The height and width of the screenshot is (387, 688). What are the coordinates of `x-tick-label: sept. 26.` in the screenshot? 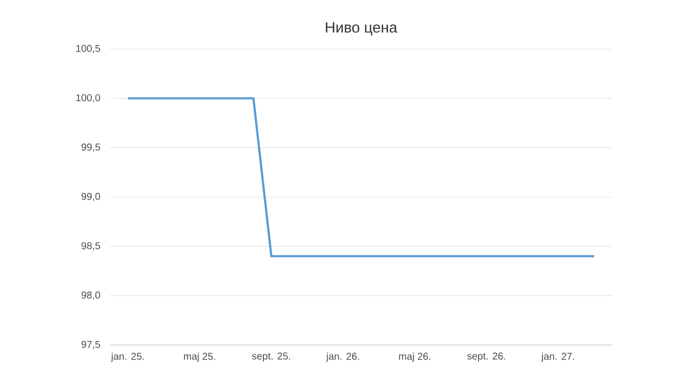 It's located at (486, 357).